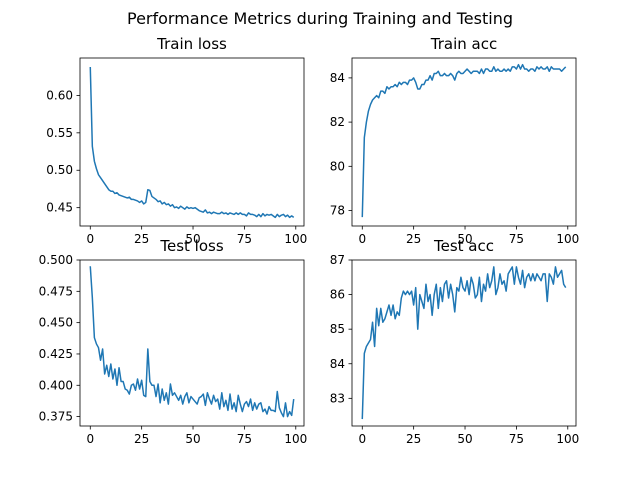 The image size is (640, 480). Describe the element at coordinates (337, 260) in the screenshot. I see `y-tick-label: 87` at that location.